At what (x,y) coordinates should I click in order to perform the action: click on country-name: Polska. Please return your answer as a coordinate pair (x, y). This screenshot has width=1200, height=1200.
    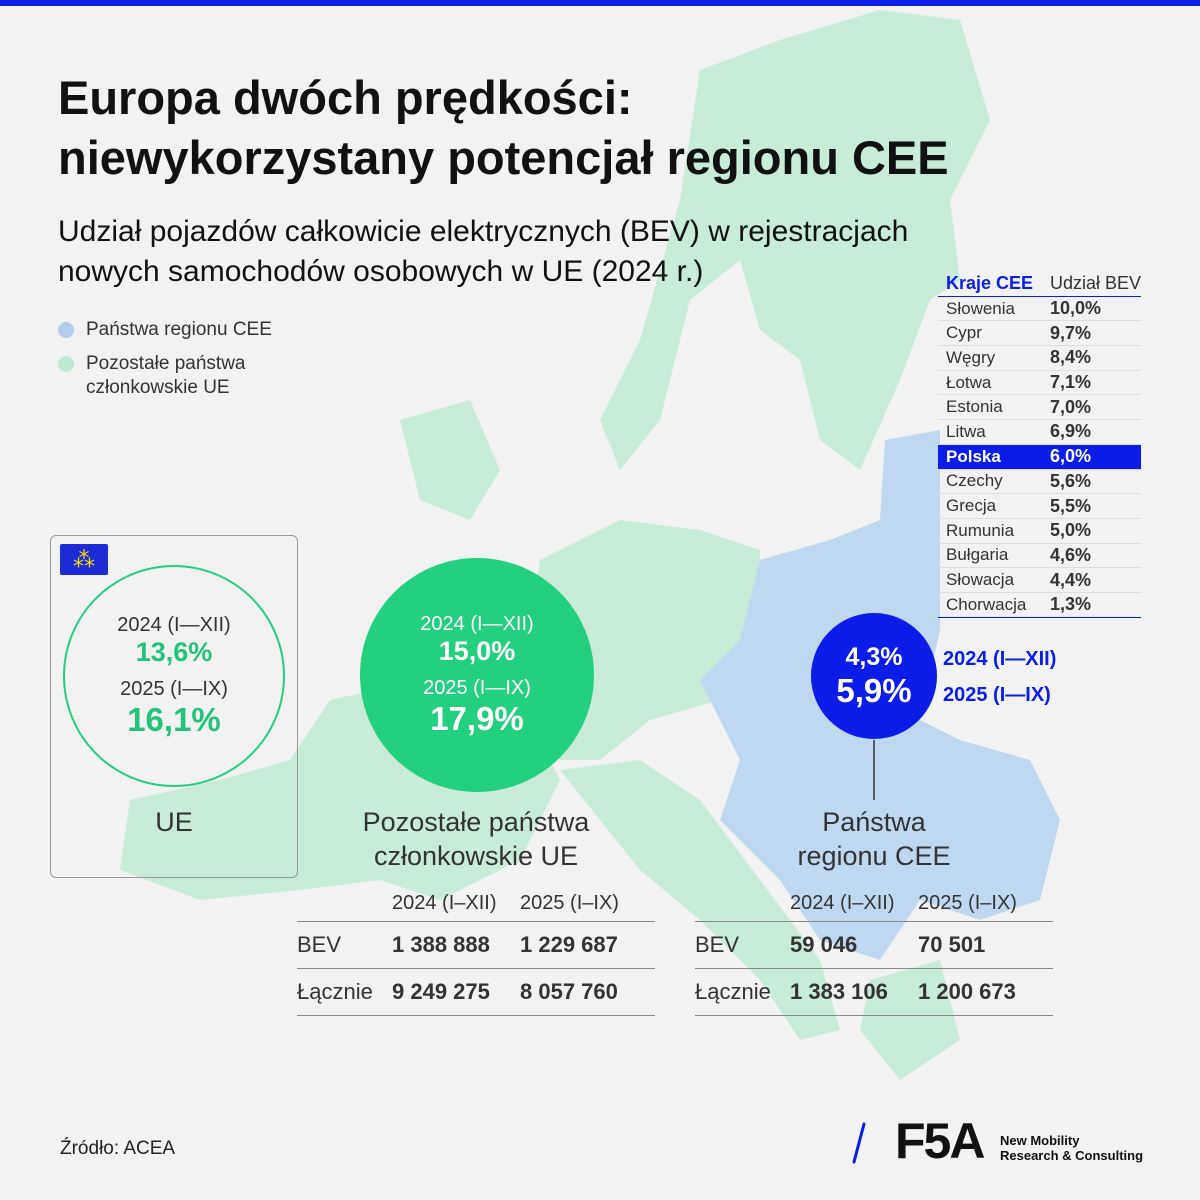
    Looking at the image, I should click on (973, 456).